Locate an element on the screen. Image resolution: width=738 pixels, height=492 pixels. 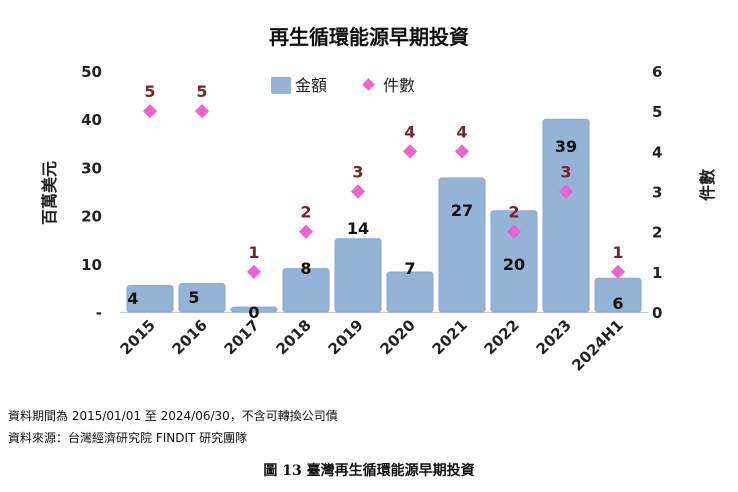
bar-value-label: 5 is located at coordinates (193, 297).